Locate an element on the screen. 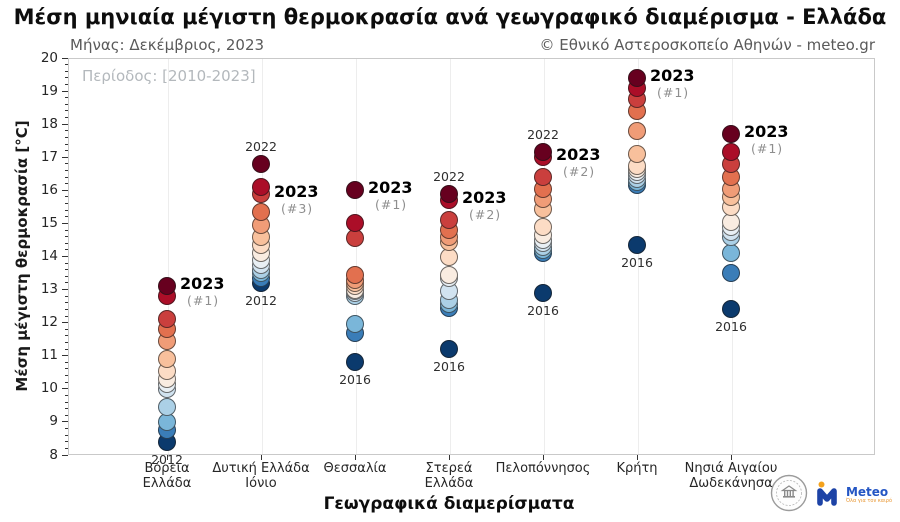  period-label: Περίοδος: [2010-2023] is located at coordinates (169, 76).